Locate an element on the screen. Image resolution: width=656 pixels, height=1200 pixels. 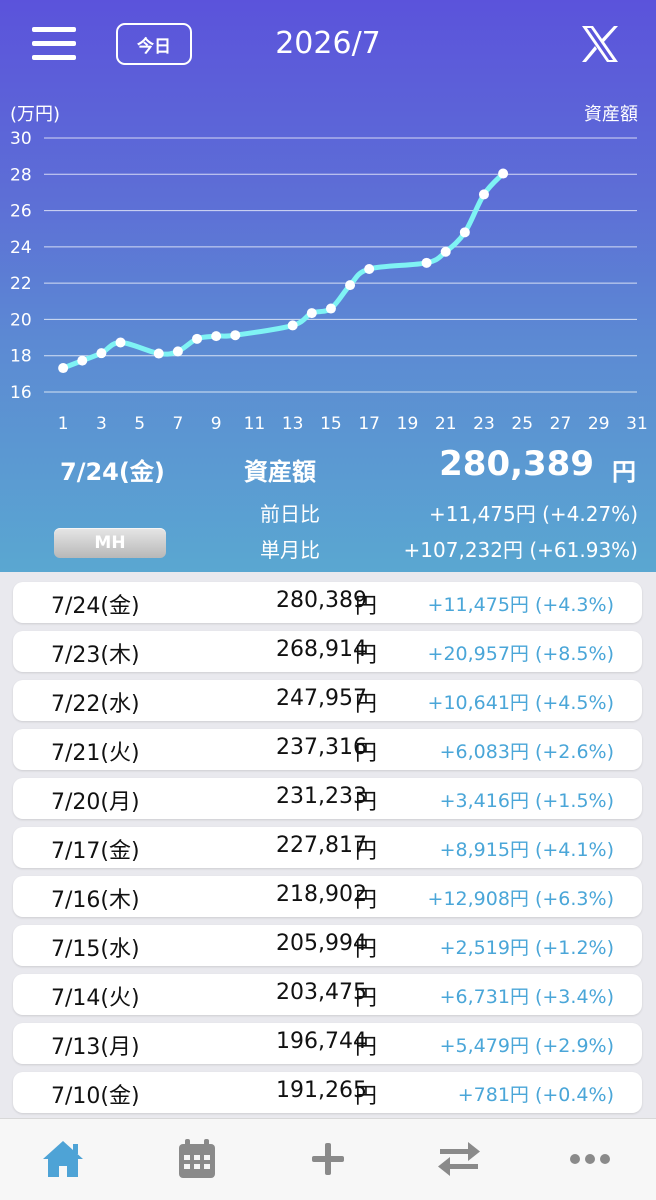
record-change: +8,915円 (+4.1%) is located at coordinates (526, 850).